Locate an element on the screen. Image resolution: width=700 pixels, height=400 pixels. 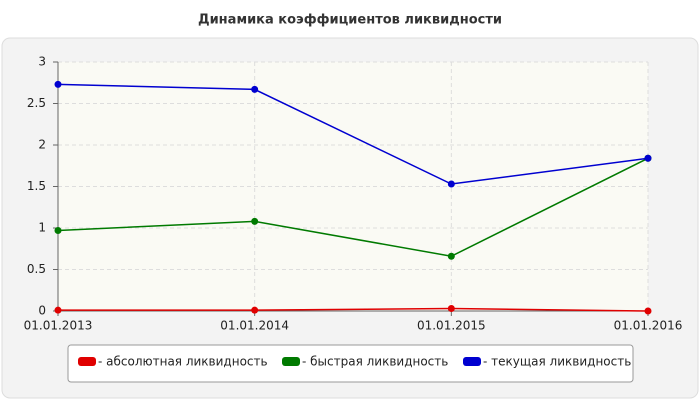
y-tick-label: 1 is located at coordinates (42, 228).